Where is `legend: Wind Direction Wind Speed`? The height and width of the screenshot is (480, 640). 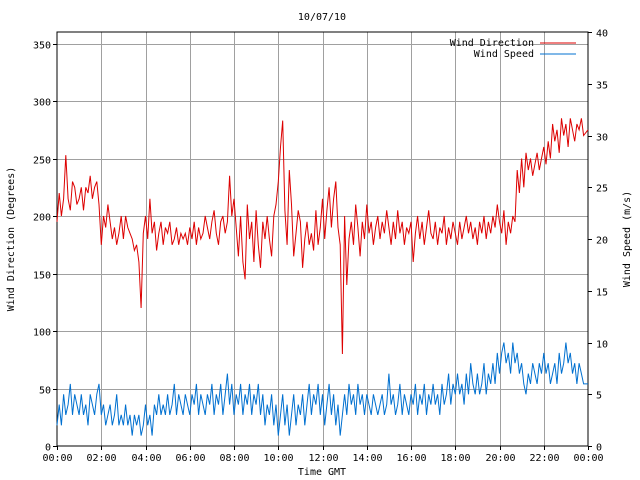
legend: Wind Direction Wind Speed is located at coordinates (513, 49).